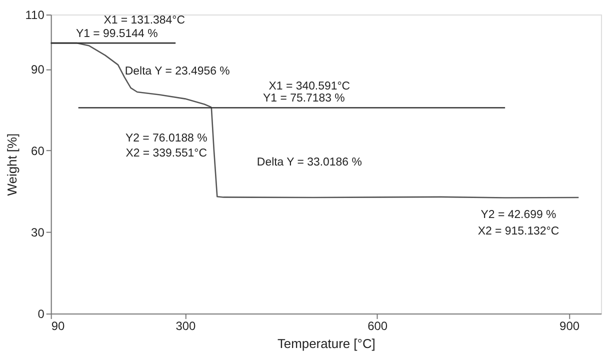 The height and width of the screenshot is (362, 607). What do you see at coordinates (58, 326) in the screenshot?
I see `x-tick-label: 90` at bounding box center [58, 326].